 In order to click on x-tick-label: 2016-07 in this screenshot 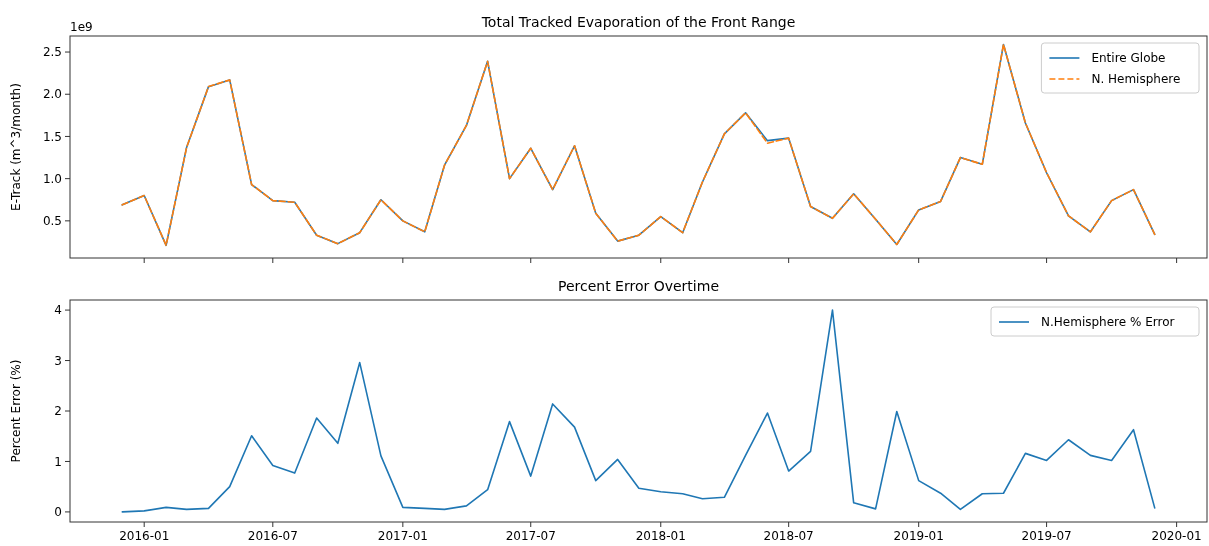, I will do `click(272, 536)`.